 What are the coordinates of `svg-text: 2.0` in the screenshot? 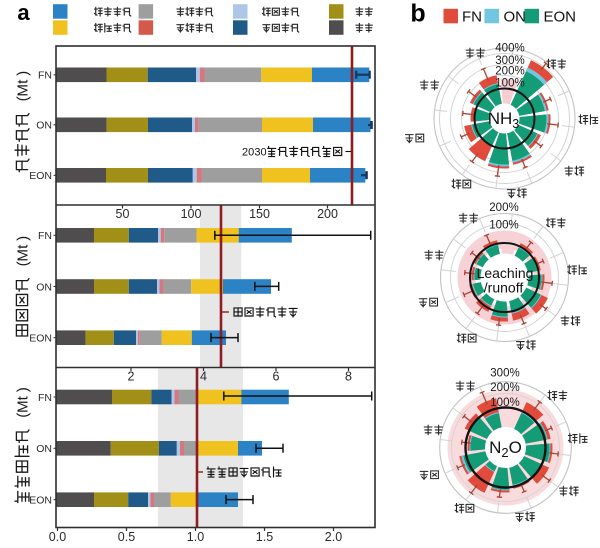 It's located at (333, 536).